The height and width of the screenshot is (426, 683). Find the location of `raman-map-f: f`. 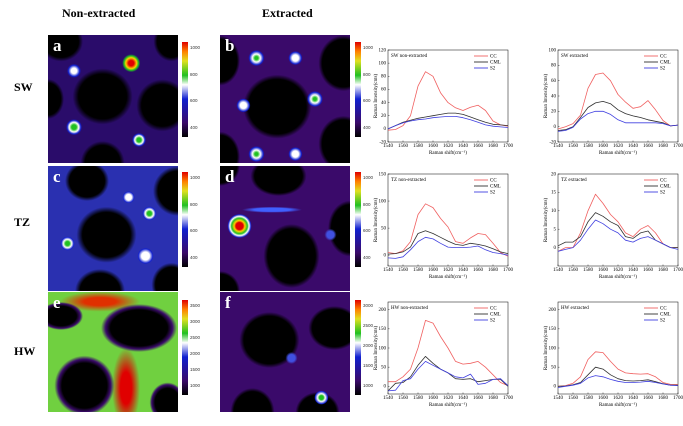

raman-map-f: f is located at coordinates (285, 352).